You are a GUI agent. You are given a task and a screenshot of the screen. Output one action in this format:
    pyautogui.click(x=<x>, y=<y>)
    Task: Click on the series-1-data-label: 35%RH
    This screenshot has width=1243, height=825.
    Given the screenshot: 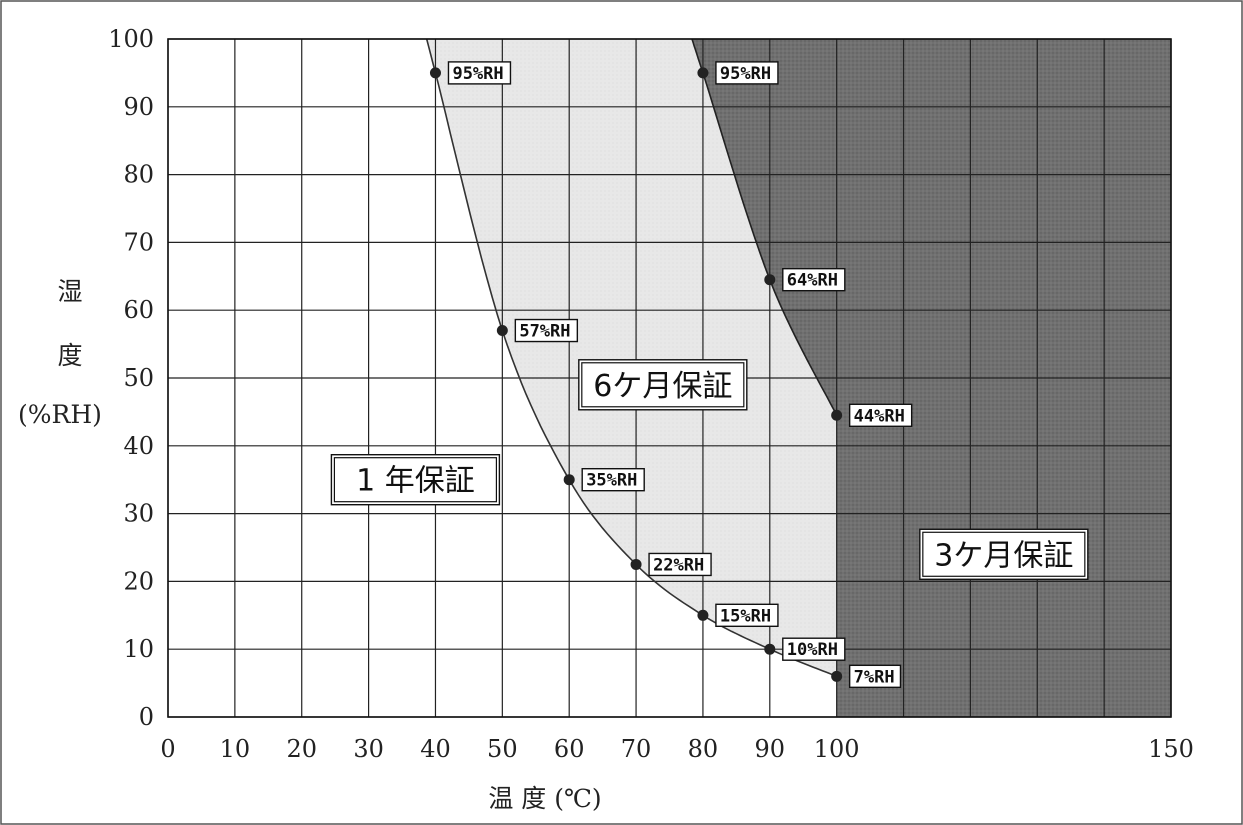 What is the action you would take?
    pyautogui.click(x=611, y=481)
    